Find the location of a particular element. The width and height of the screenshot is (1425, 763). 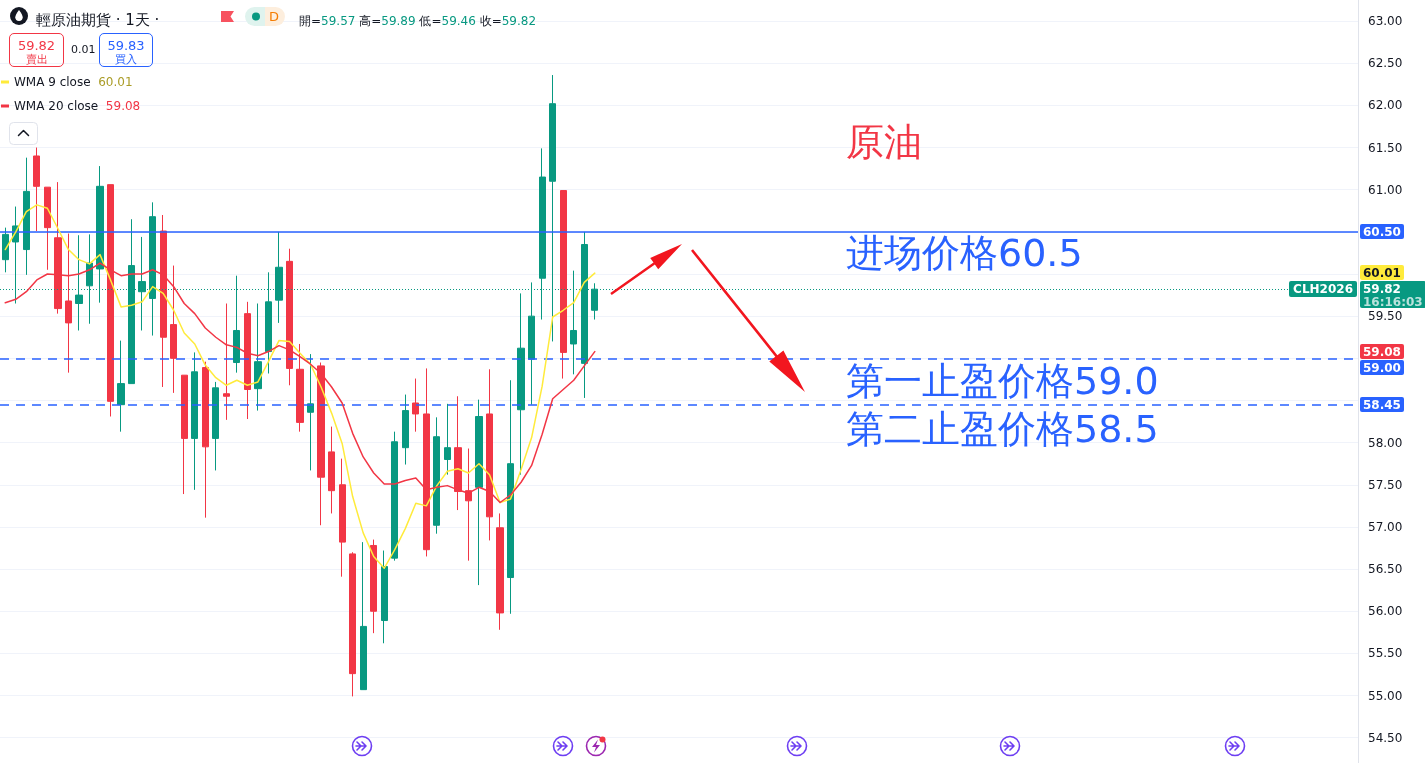

y-tick-label: 57.00 is located at coordinates (1385, 526).